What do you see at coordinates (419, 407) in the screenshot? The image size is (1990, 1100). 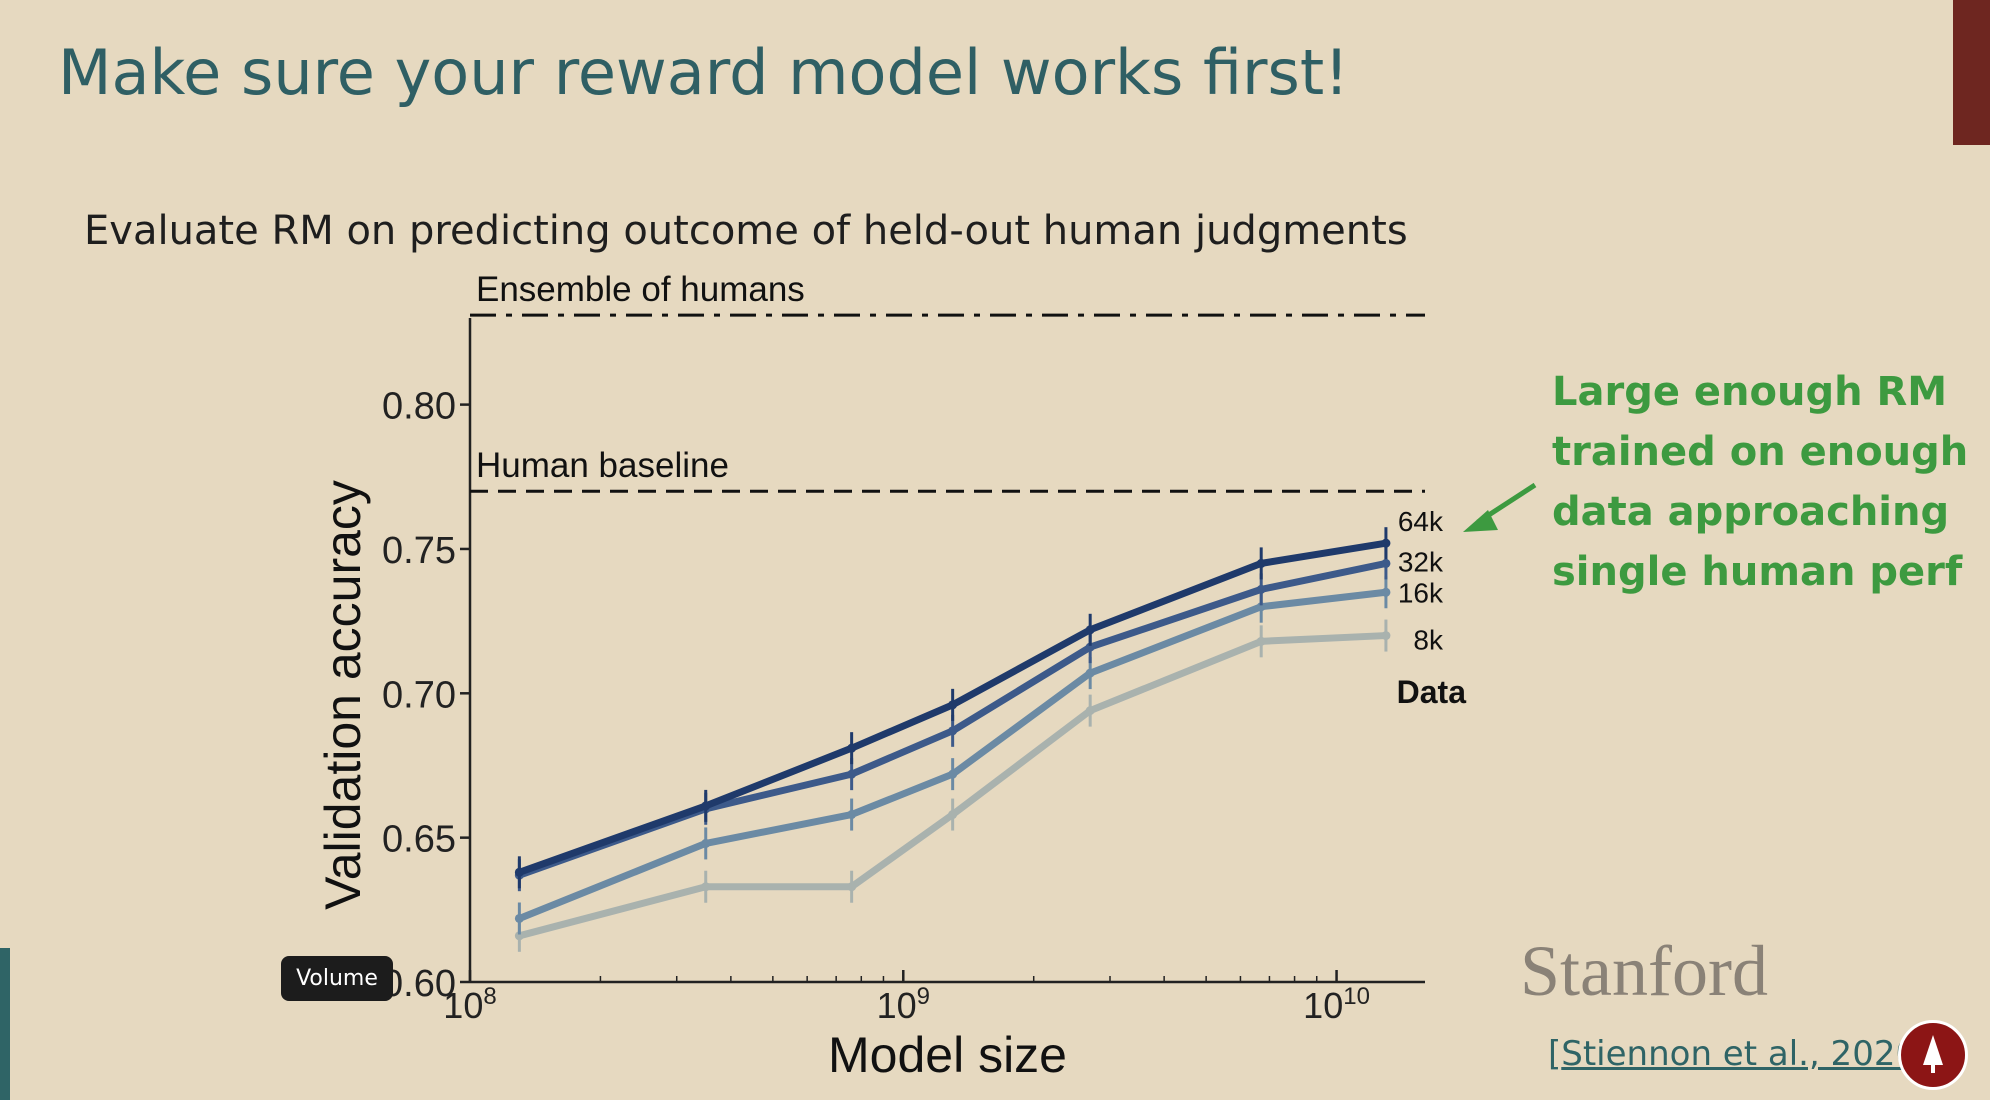 I see `y-tick-label: 0.80` at bounding box center [419, 407].